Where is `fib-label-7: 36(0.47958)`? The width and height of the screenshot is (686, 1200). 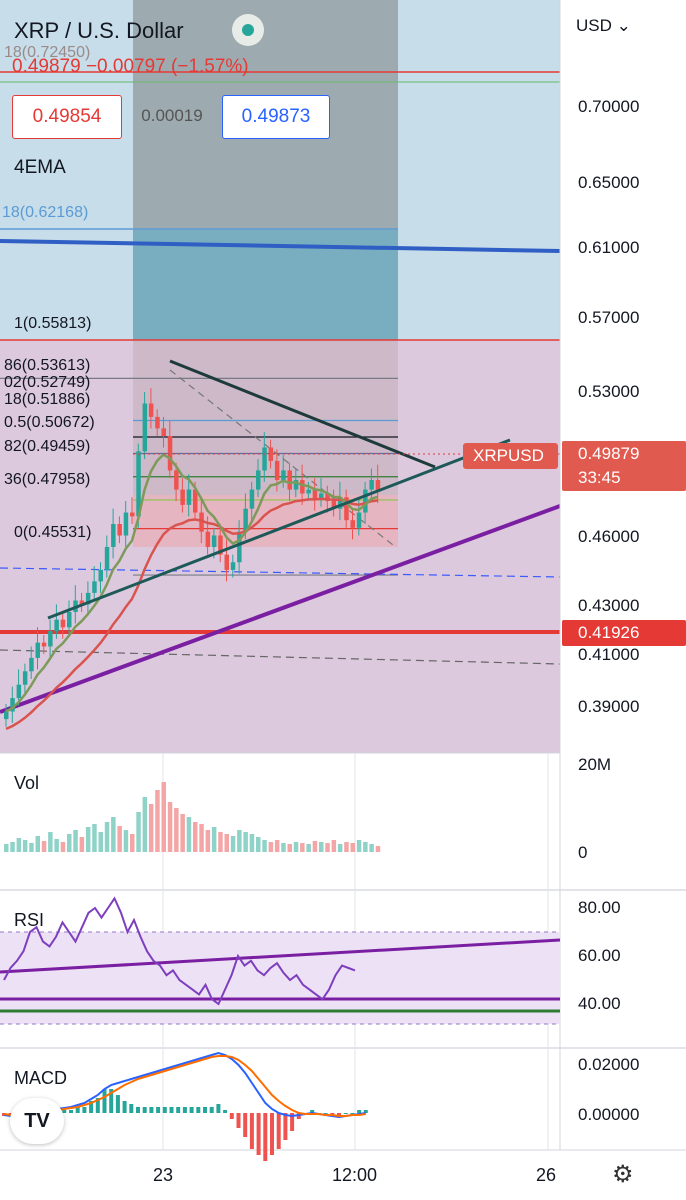 fib-label-7: 36(0.47958) is located at coordinates (47, 479).